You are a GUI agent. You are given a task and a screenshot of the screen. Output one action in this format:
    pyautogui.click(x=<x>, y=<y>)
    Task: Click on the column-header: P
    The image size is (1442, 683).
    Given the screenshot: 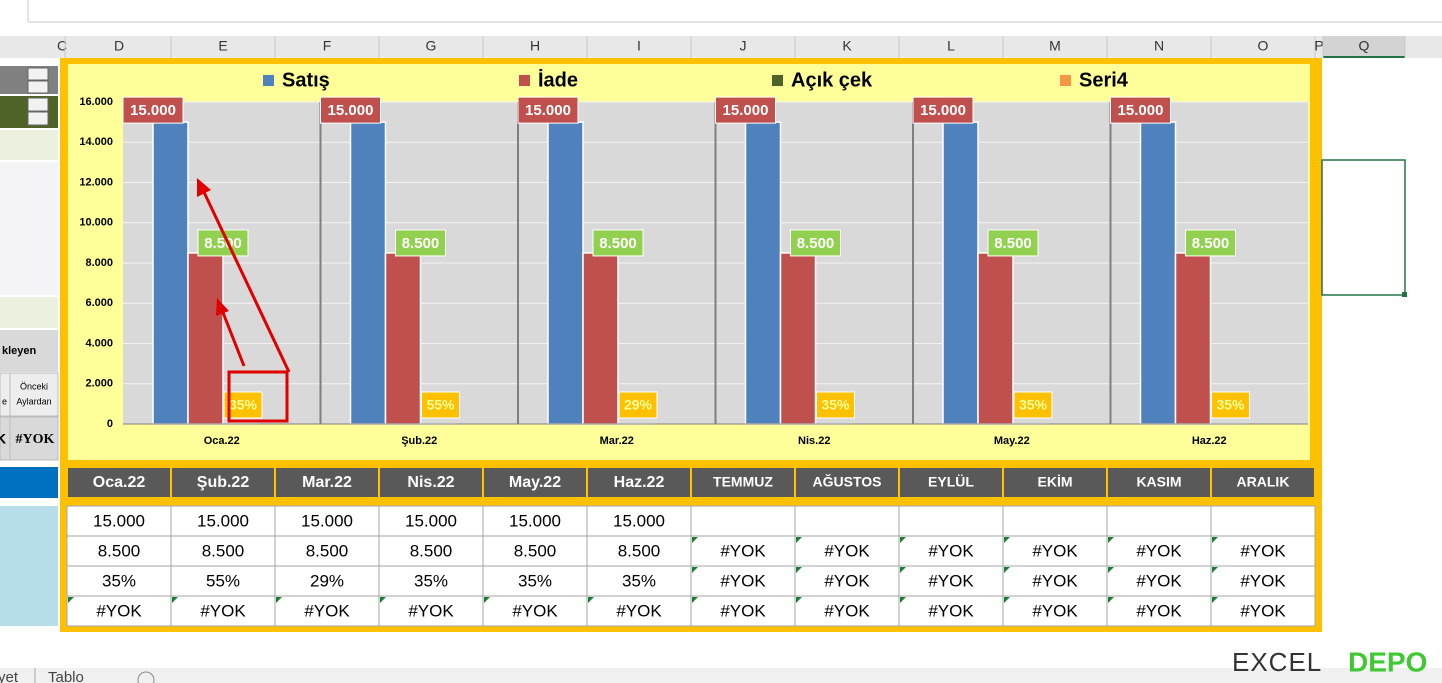 What is the action you would take?
    pyautogui.click(x=1318, y=46)
    